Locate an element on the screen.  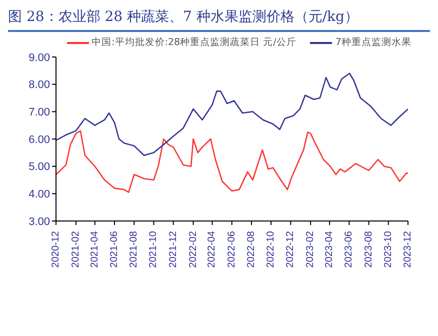
x-tick-label: 2023-02 is located at coordinates (310, 249).